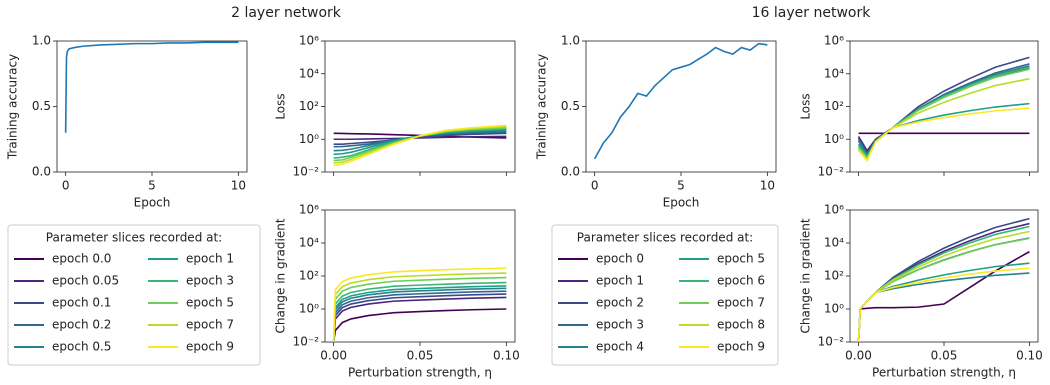 The width and height of the screenshot is (1050, 385). What do you see at coordinates (81, 303) in the screenshot?
I see `legend-label: epoch 0.1` at bounding box center [81, 303].